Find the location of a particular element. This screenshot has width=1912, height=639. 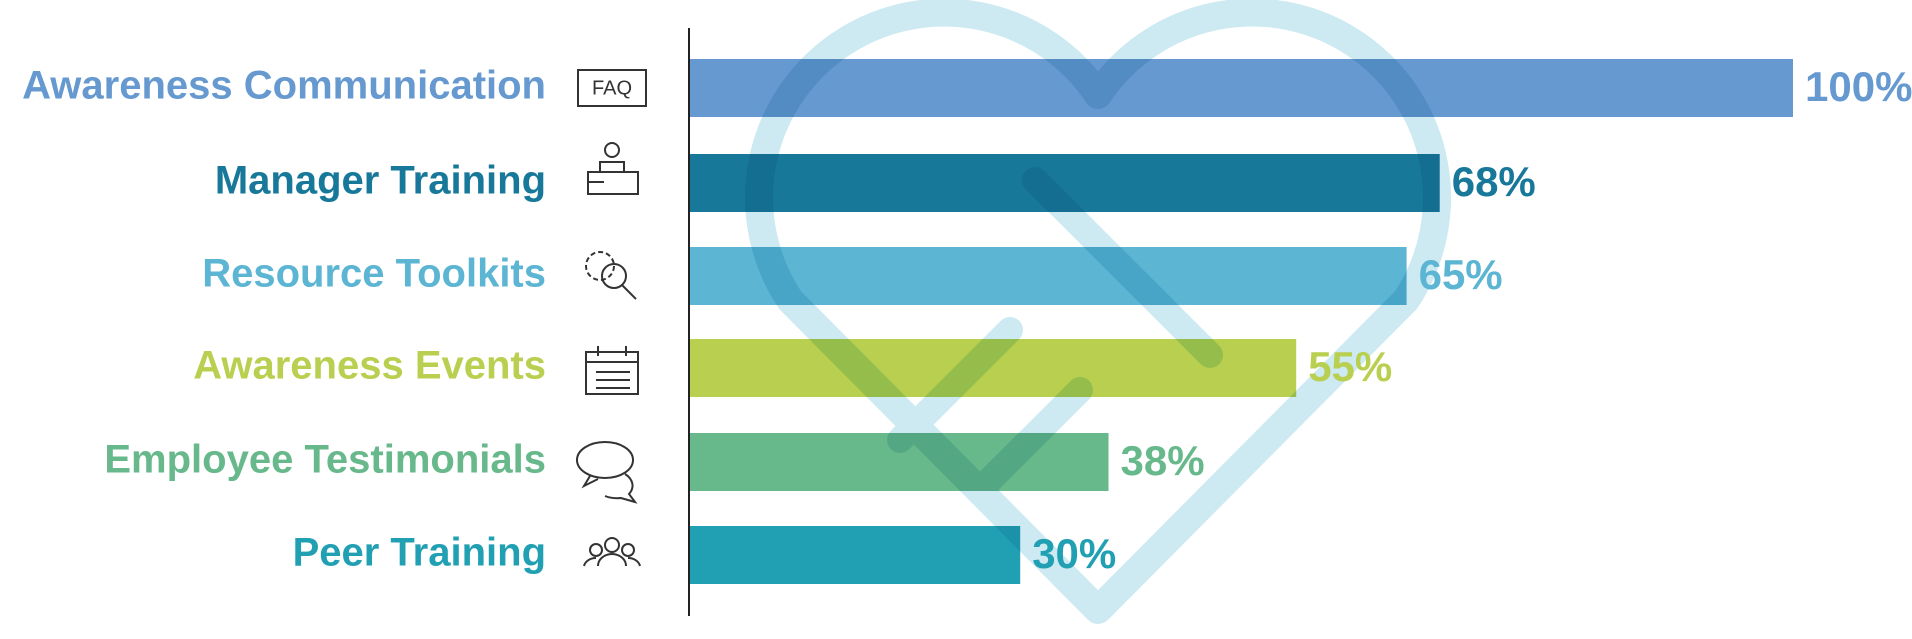

category-label: Peer Training is located at coordinates (419, 553).